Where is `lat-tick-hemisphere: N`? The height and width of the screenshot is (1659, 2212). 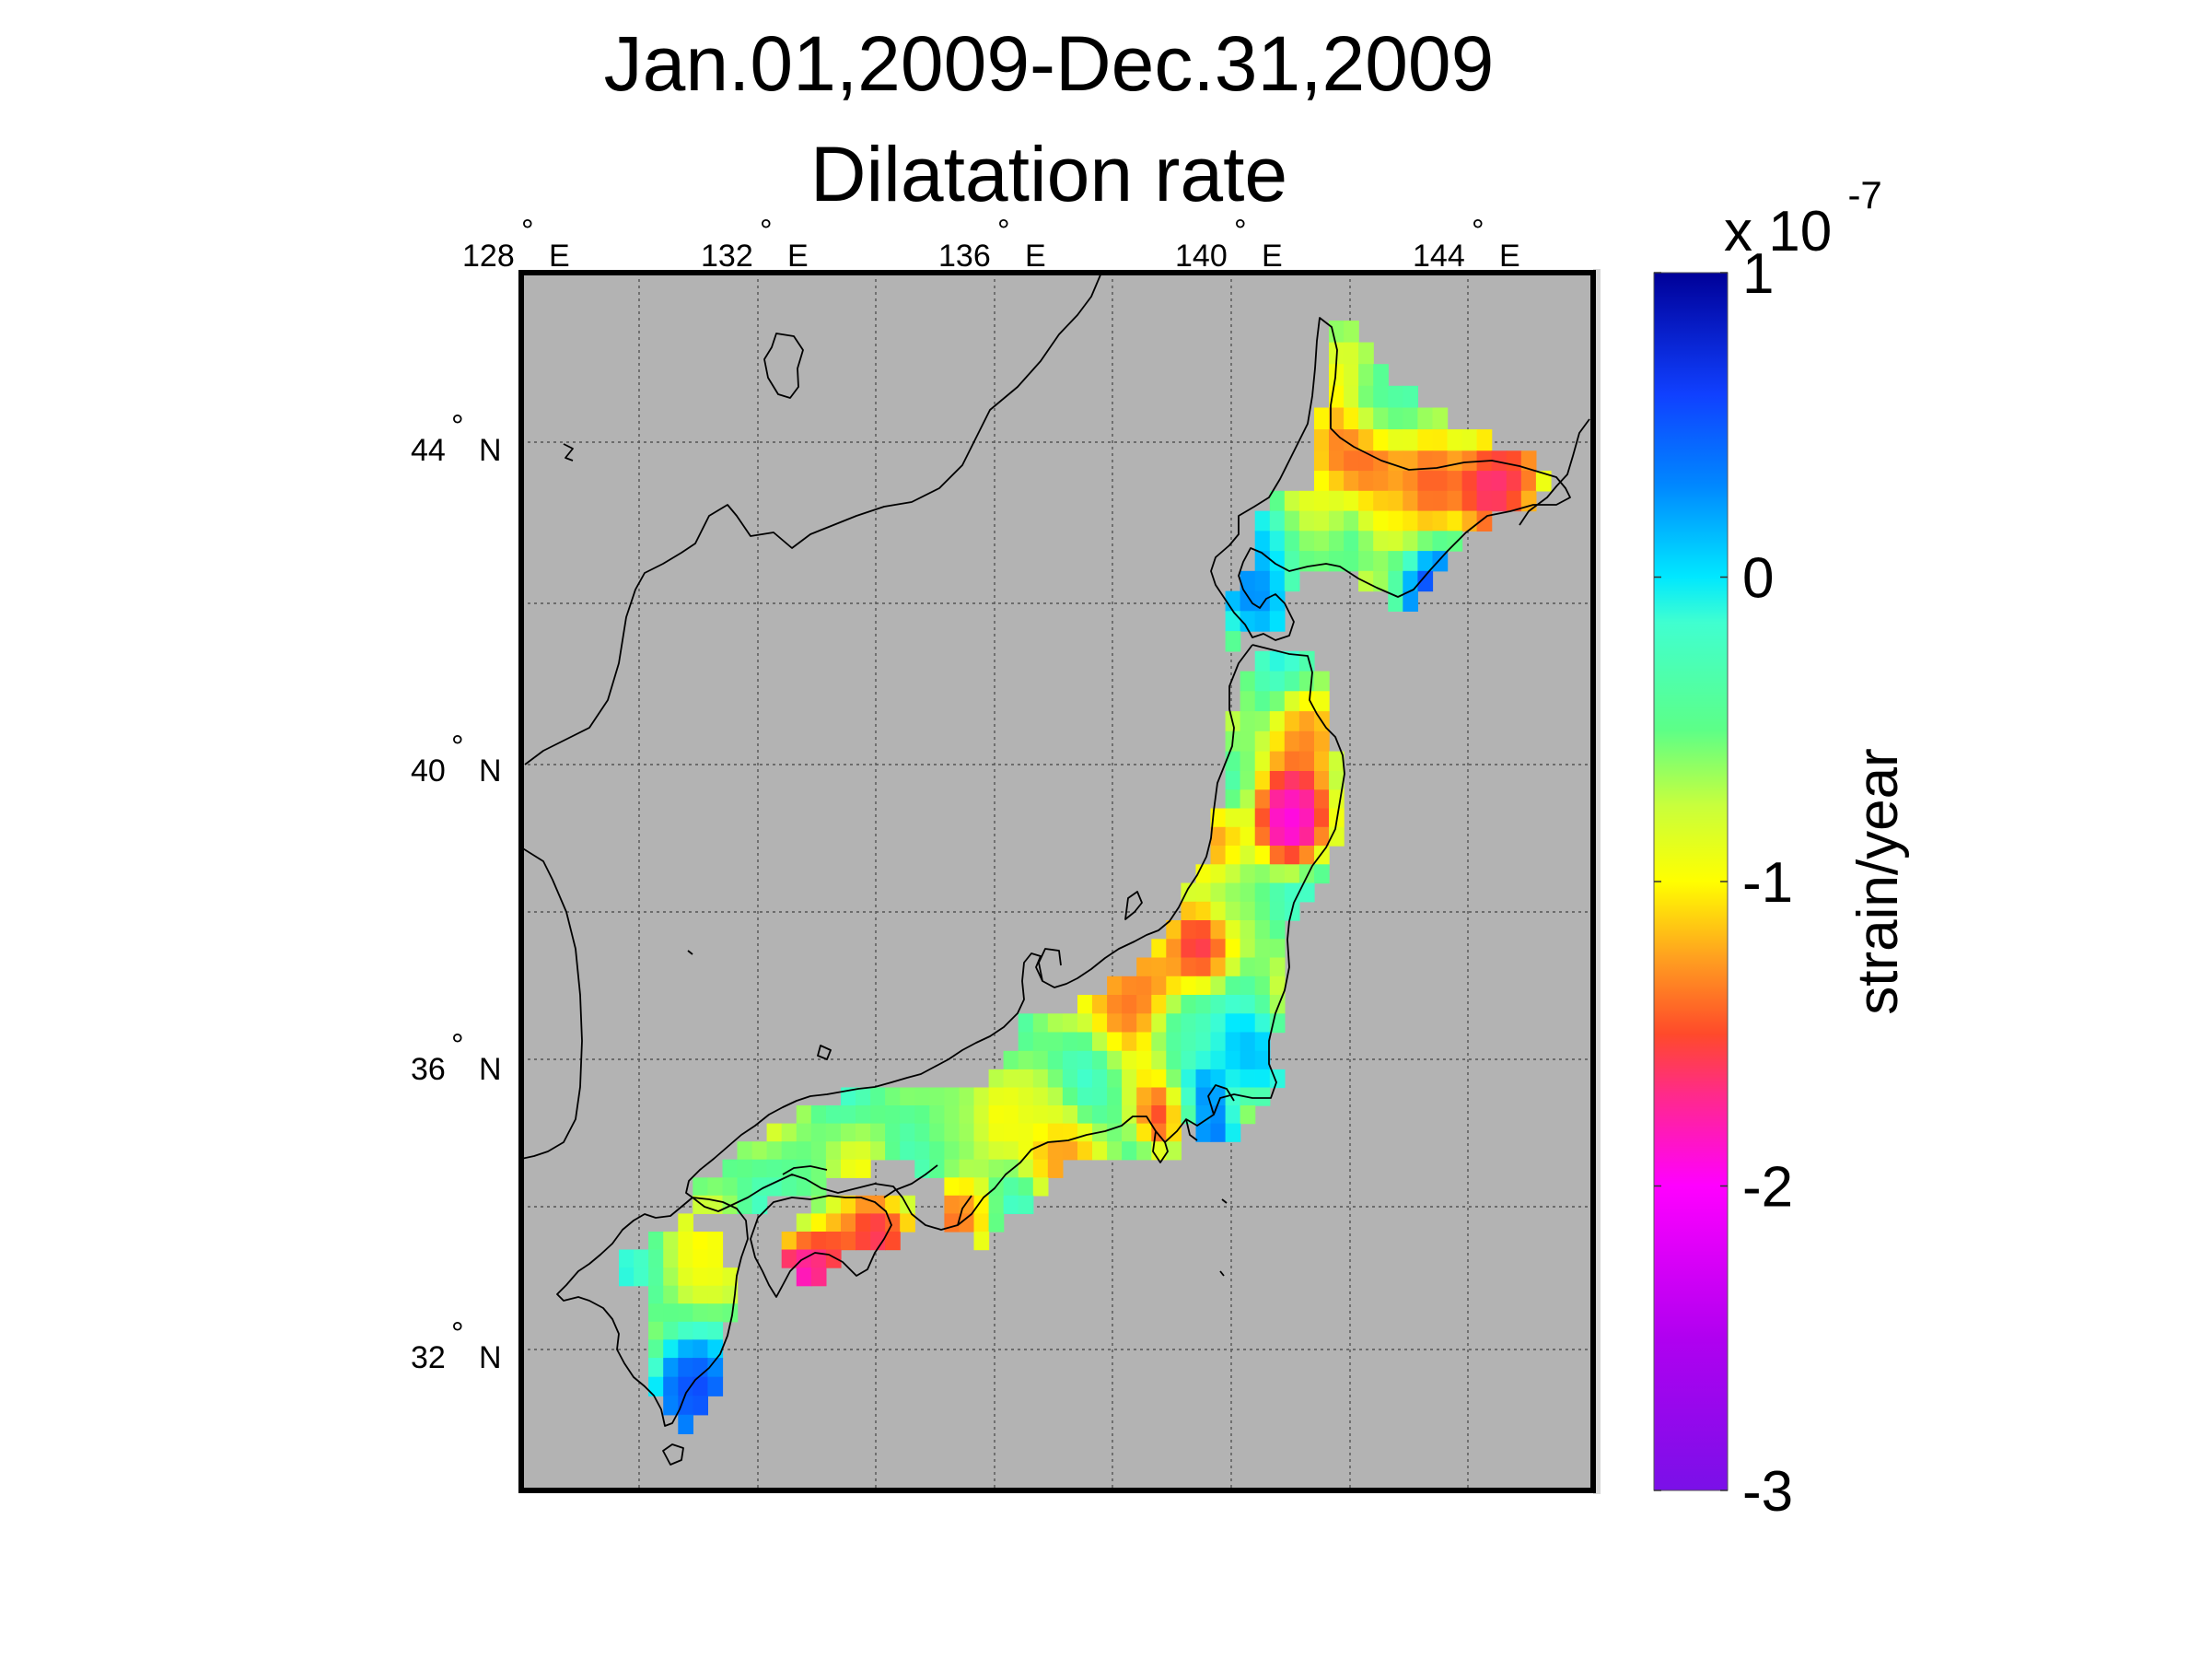
lat-tick-hemisphere: N is located at coordinates (490, 450).